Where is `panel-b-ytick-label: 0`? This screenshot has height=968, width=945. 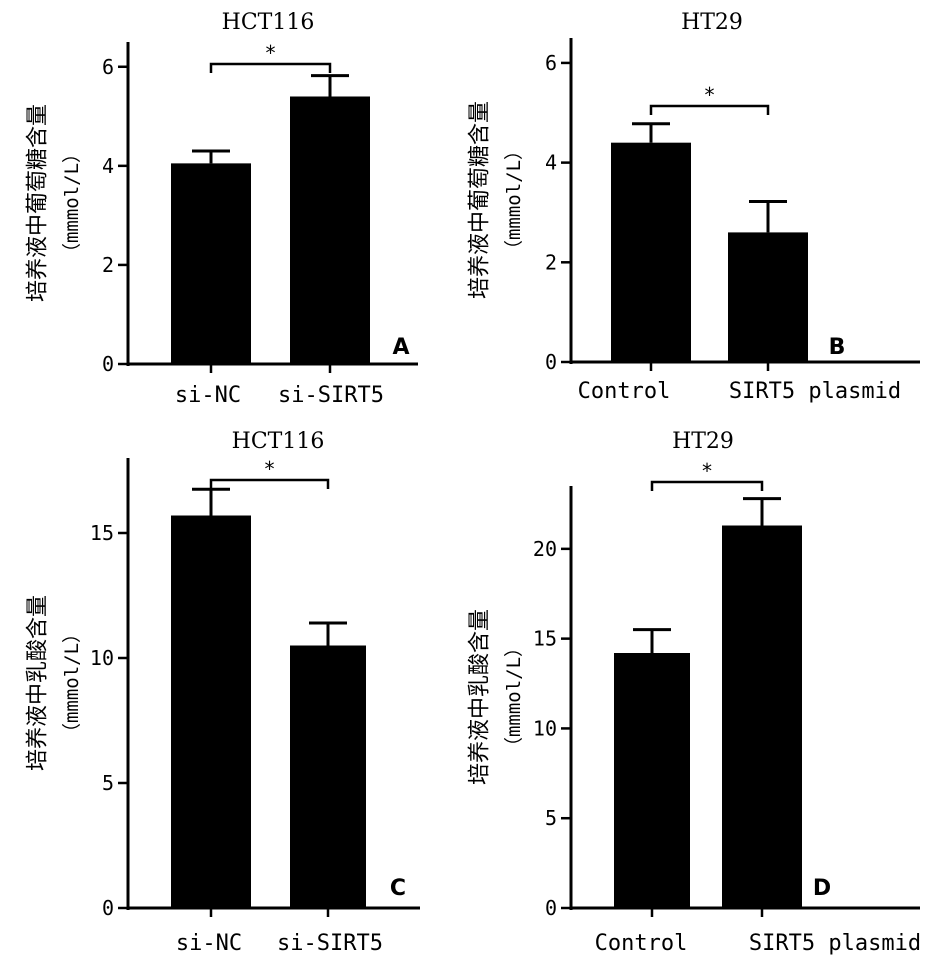
panel-b-ytick-label: 0 is located at coordinates (551, 362).